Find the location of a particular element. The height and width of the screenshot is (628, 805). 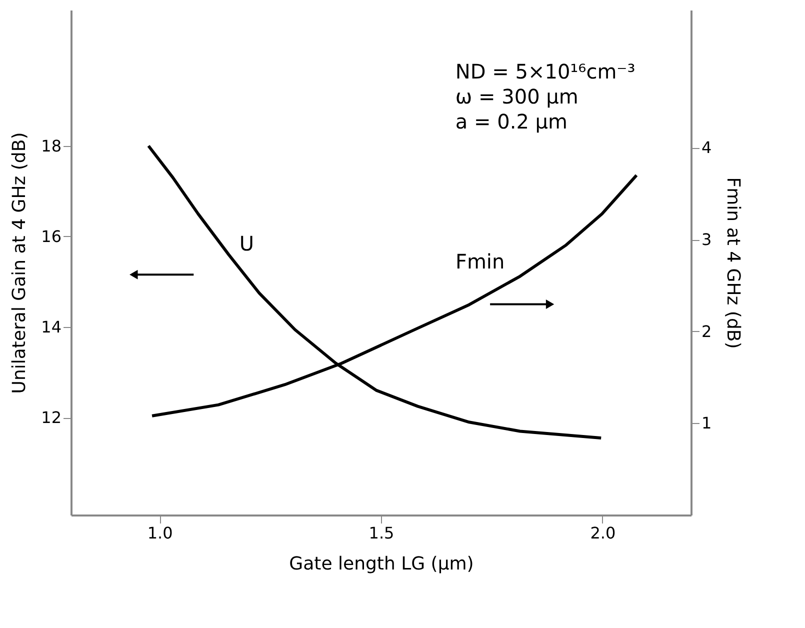

y2-tick-label: 4 is located at coordinates (707, 148).